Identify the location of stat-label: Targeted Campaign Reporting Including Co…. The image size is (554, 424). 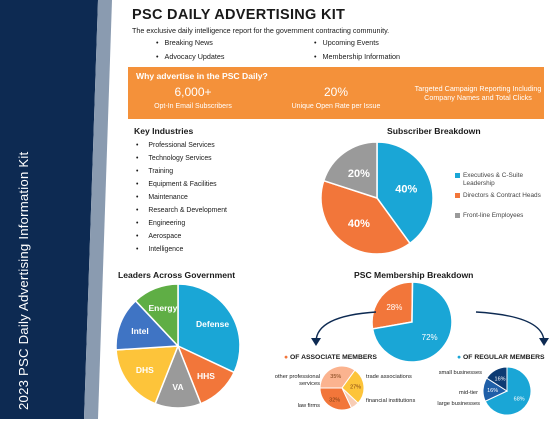
(478, 93).